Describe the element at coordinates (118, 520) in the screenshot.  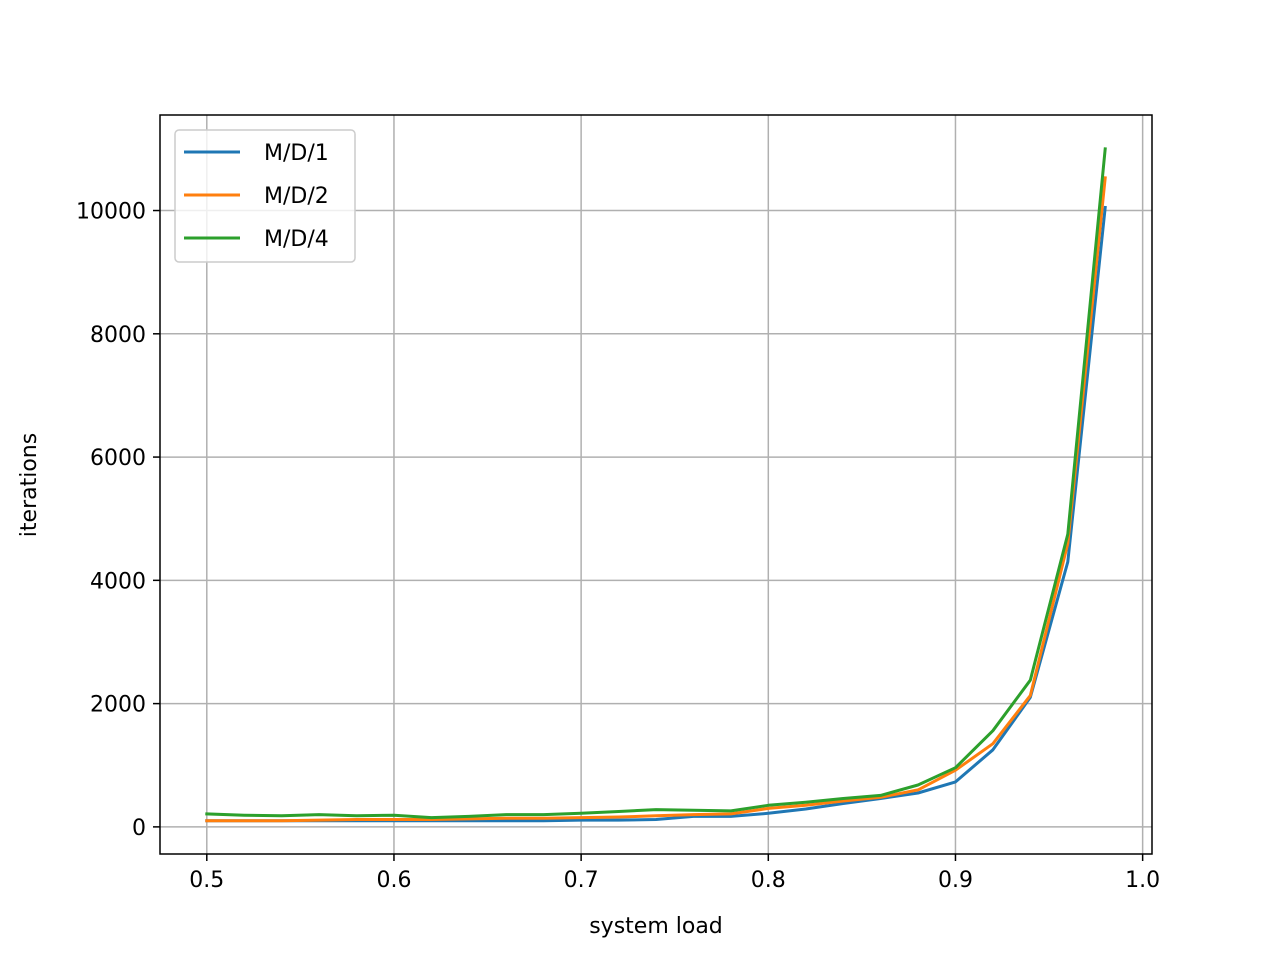
I see `y-axis-ticks: 0 2000 4000 6000 8000 10000` at that location.